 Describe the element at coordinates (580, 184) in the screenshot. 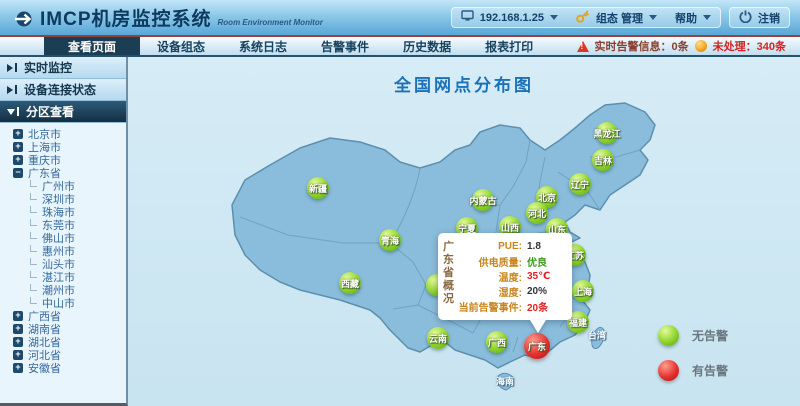

I see `map-node-ok: 辽宁` at that location.